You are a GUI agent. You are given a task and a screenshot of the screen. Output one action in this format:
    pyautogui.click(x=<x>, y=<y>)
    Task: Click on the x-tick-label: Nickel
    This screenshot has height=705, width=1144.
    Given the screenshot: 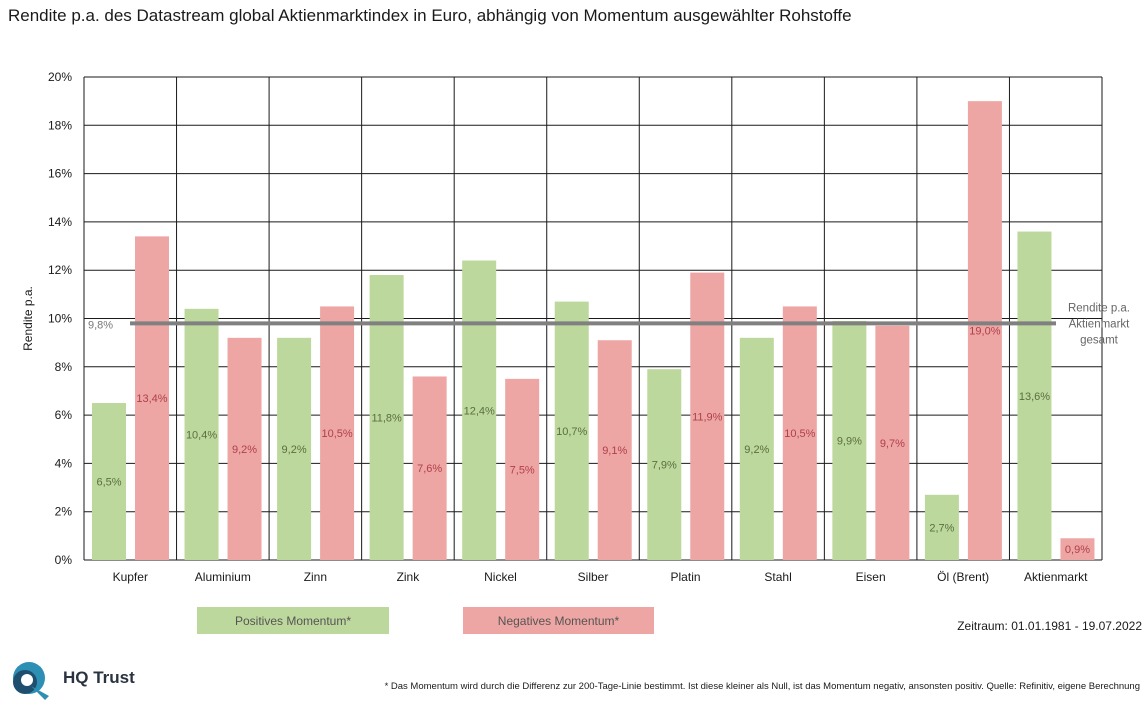 What is the action you would take?
    pyautogui.click(x=500, y=577)
    